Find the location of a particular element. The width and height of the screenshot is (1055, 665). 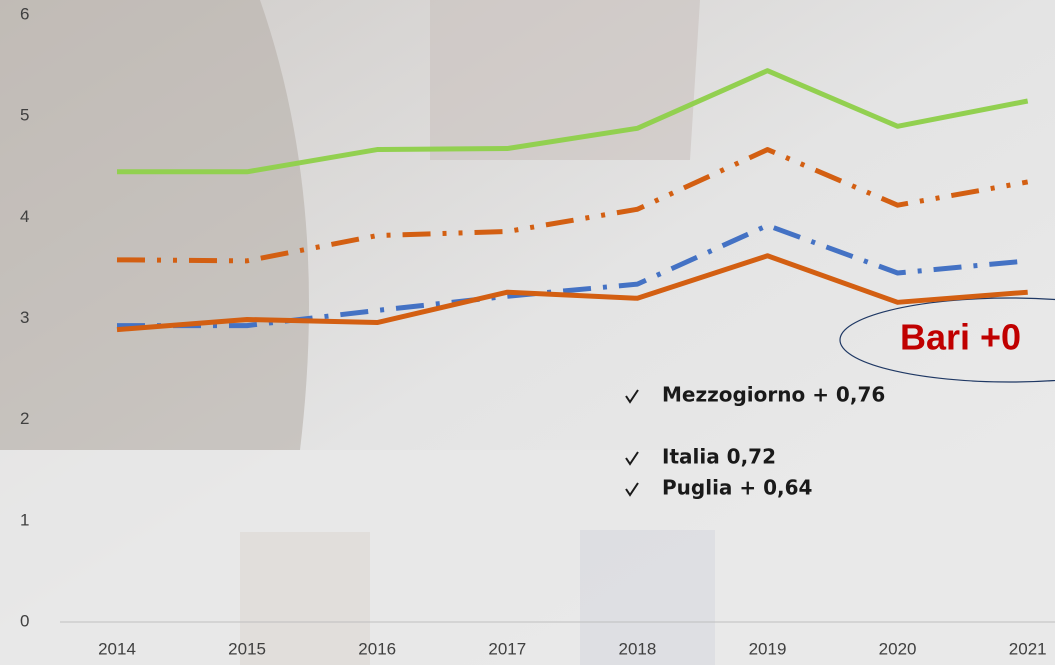

note: Mezzogiorno + 0,76 is located at coordinates (773, 395).